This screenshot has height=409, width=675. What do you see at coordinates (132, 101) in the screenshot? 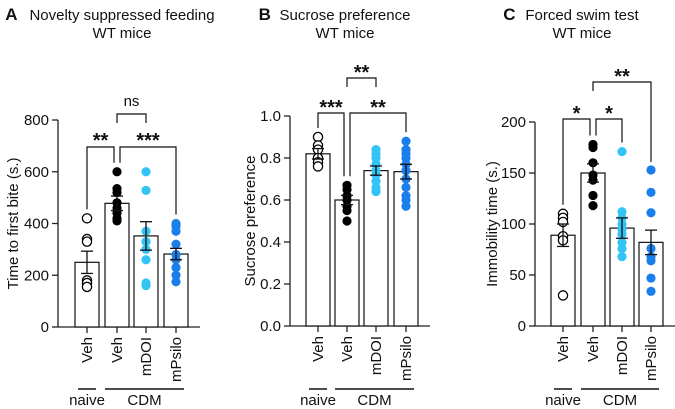
I see `significance-label: ns` at bounding box center [132, 101].